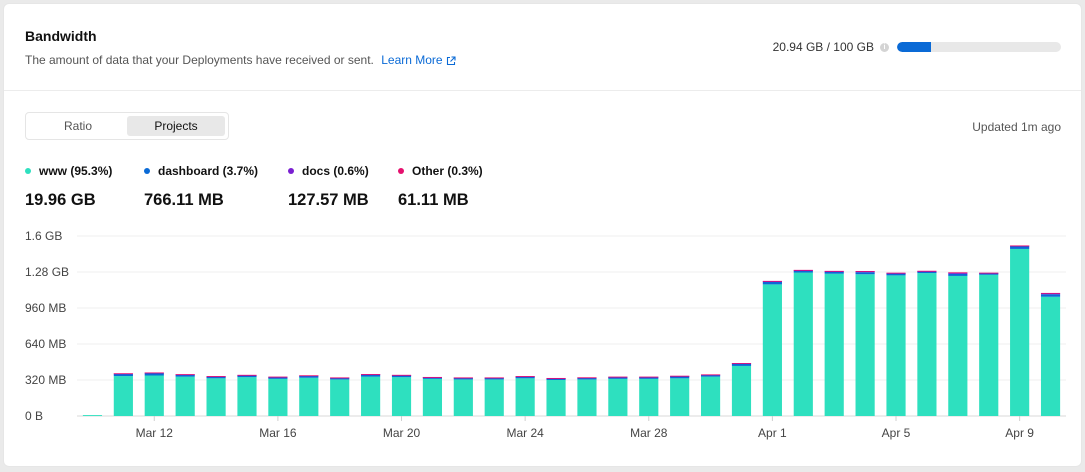 The height and width of the screenshot is (472, 1085). I want to click on tab-projects: Projects, so click(176, 126).